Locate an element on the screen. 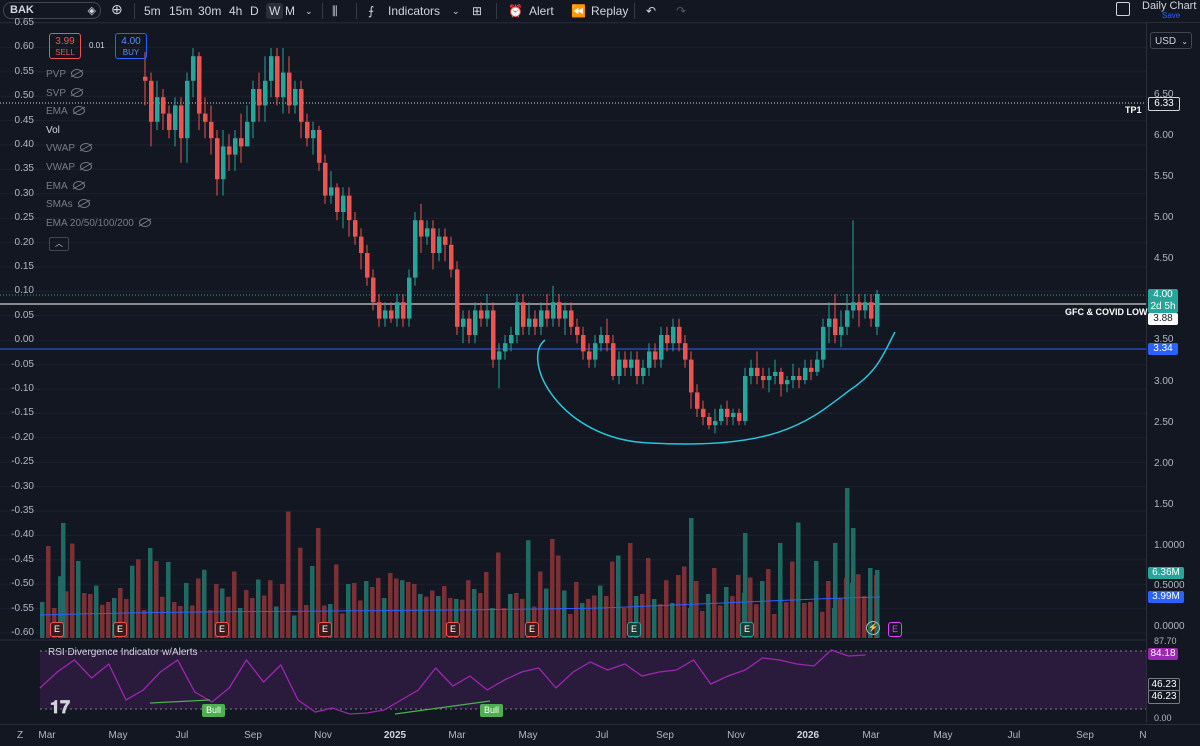  rsi-band is located at coordinates (593, 680).